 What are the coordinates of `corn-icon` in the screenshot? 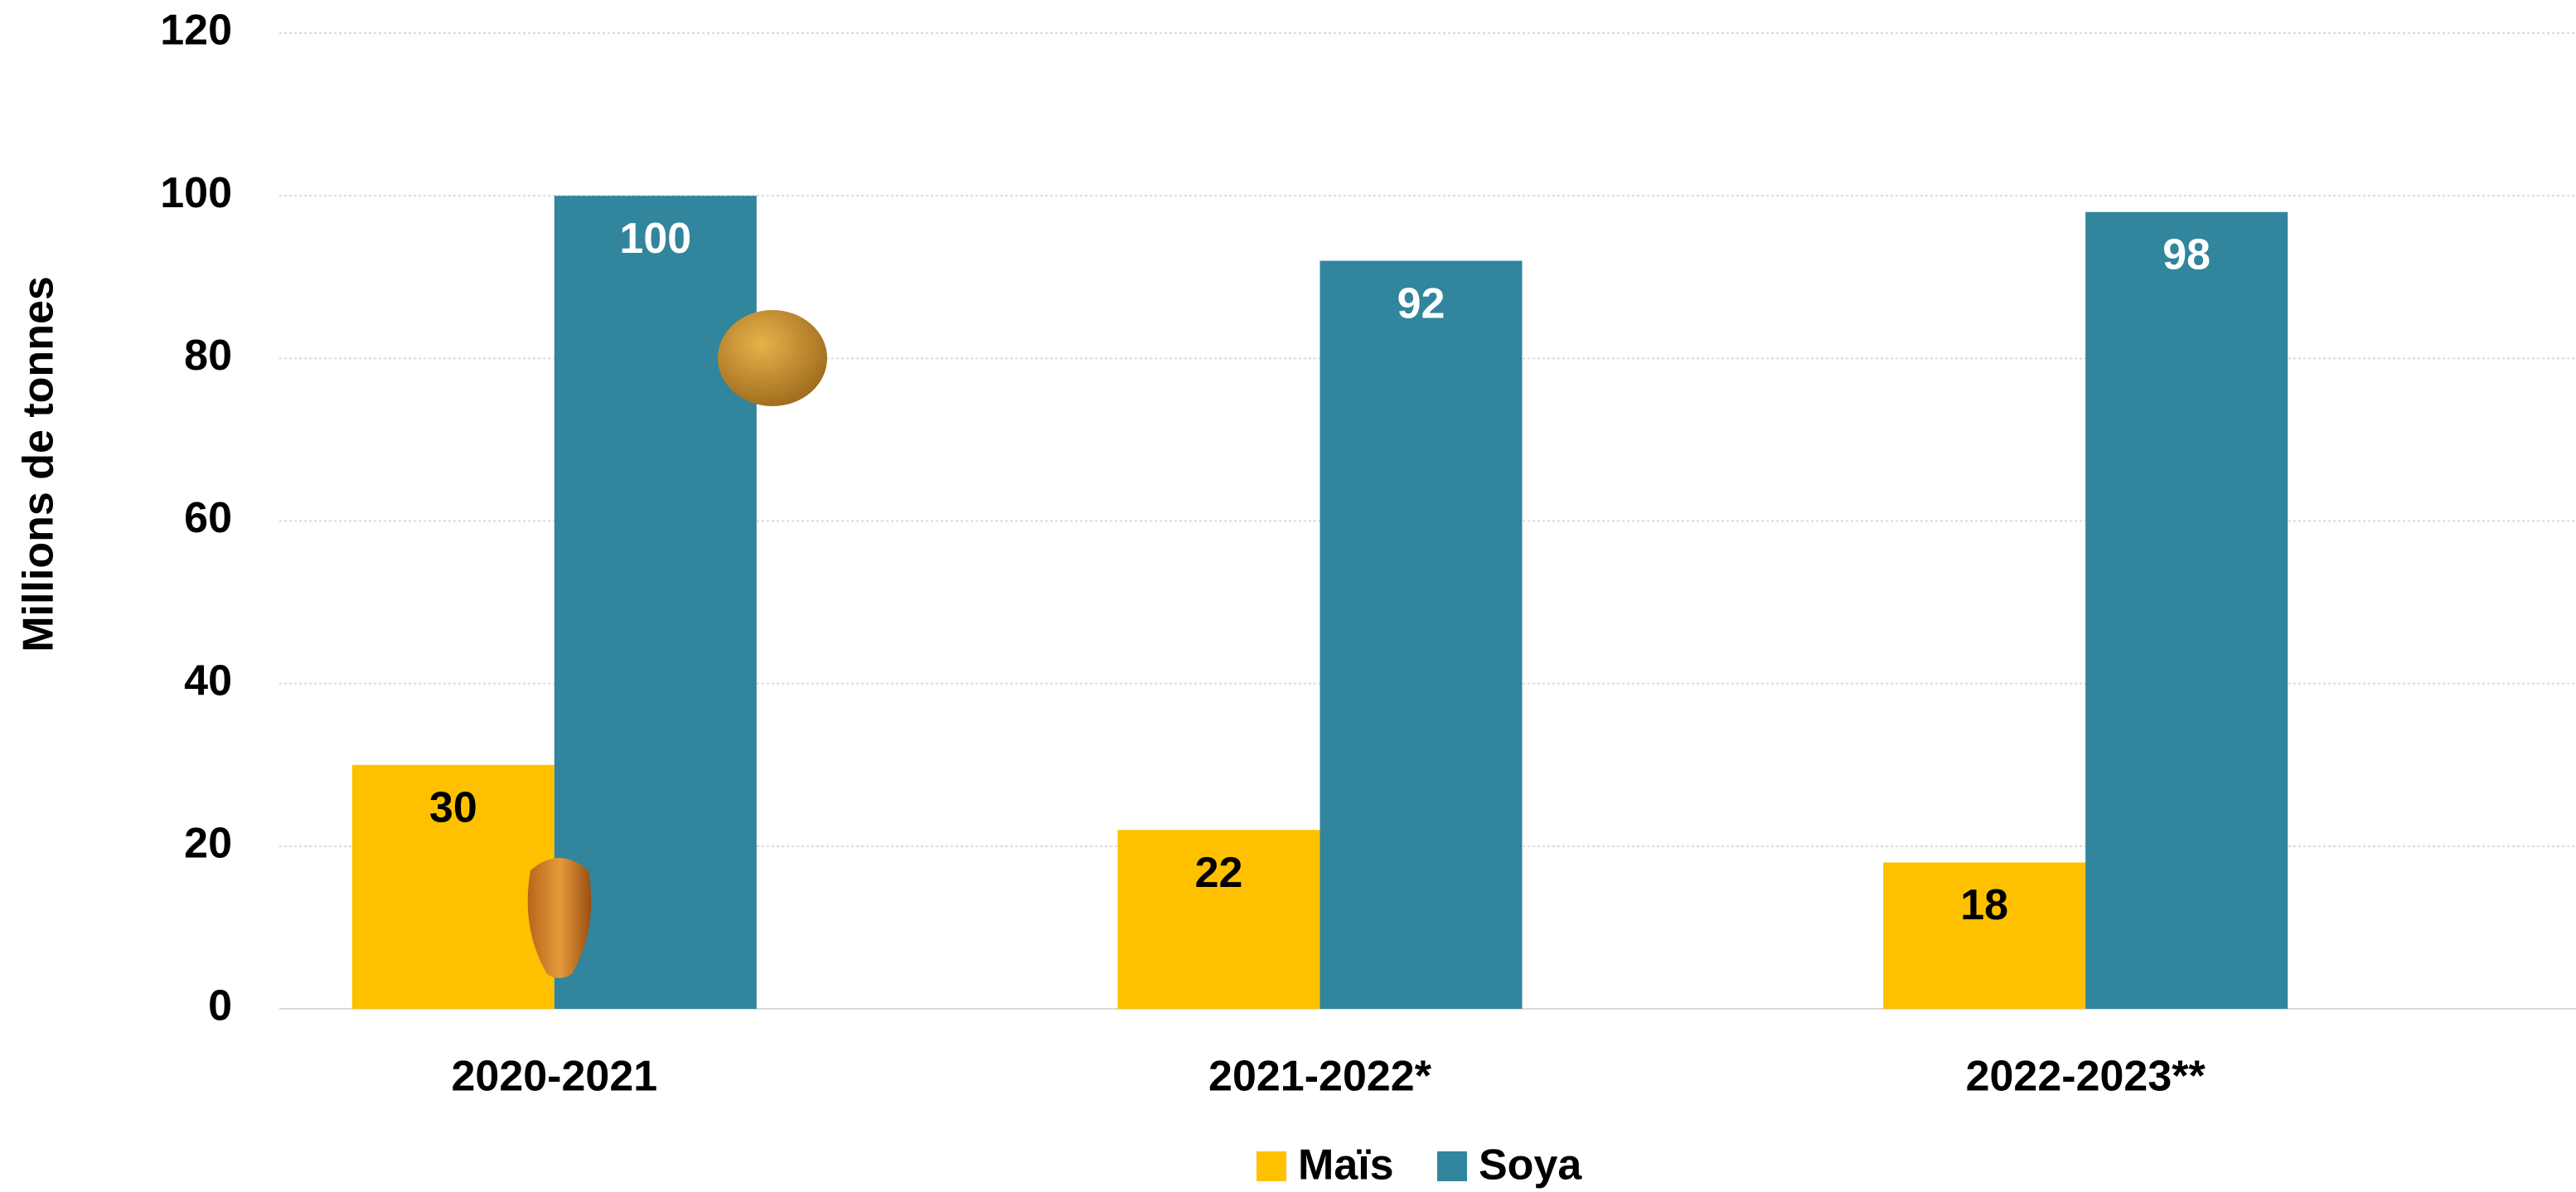 It's located at (559, 918).